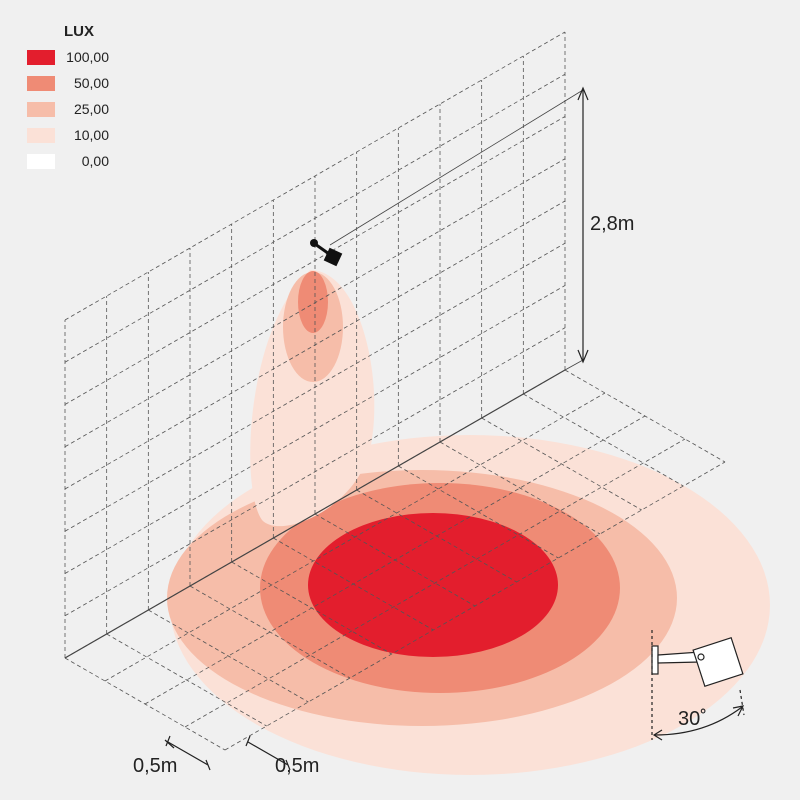 This screenshot has width=800, height=800. What do you see at coordinates (481, 228) in the screenshot?
I see `height-dimension: 2,8m` at bounding box center [481, 228].